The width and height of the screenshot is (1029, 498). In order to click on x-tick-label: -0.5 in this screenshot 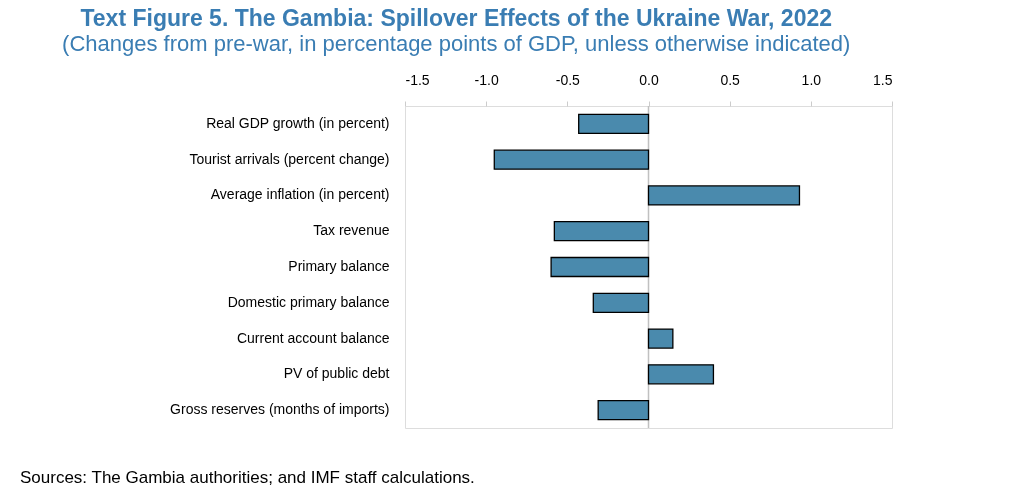, I will do `click(568, 79)`.